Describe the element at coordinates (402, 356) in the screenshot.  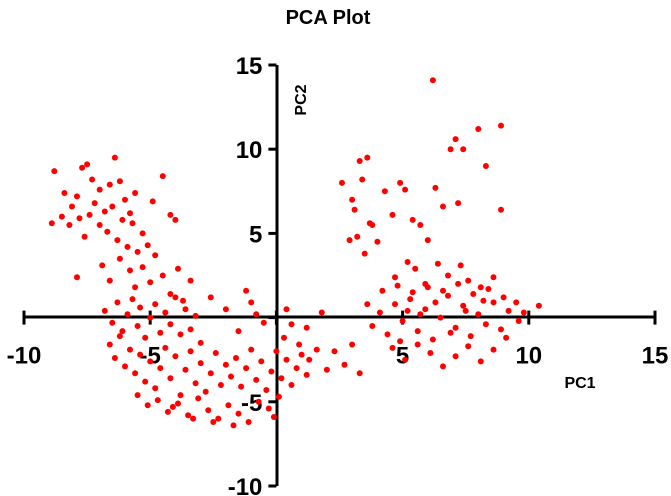
I see `x-tick-label: 5` at that location.